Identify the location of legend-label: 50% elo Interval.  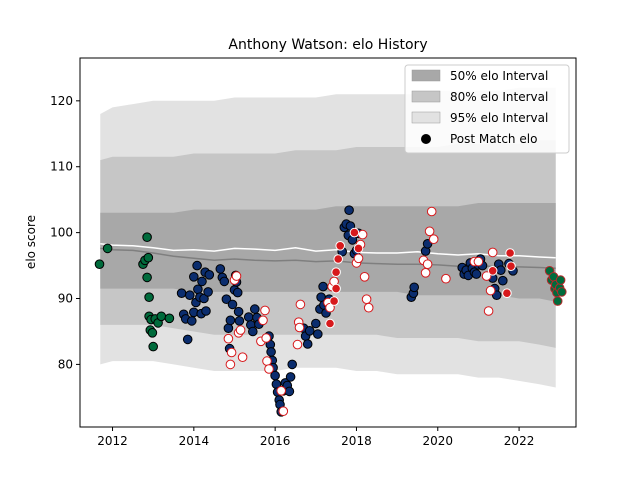
(499, 76).